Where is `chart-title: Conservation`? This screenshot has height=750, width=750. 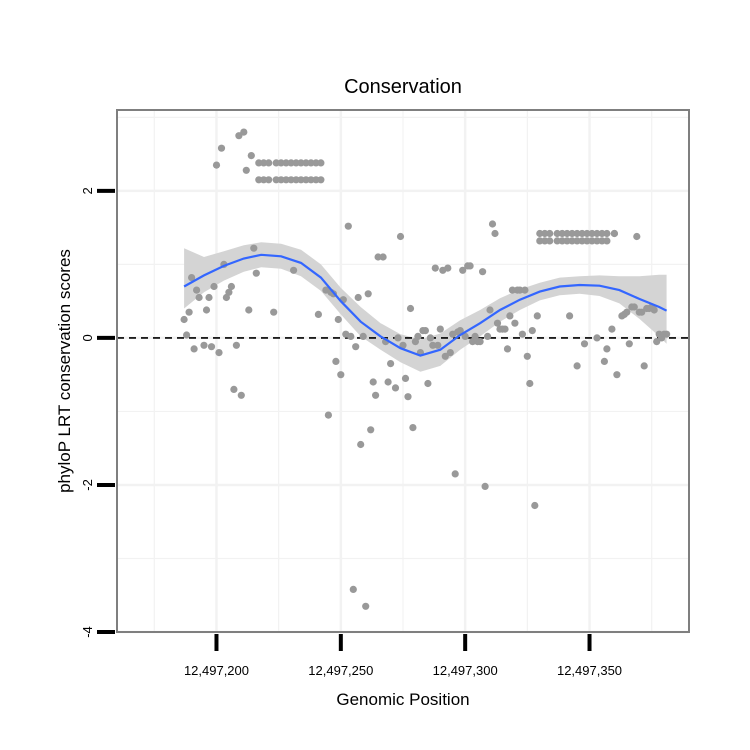
chart-title: Conservation is located at coordinates (403, 87).